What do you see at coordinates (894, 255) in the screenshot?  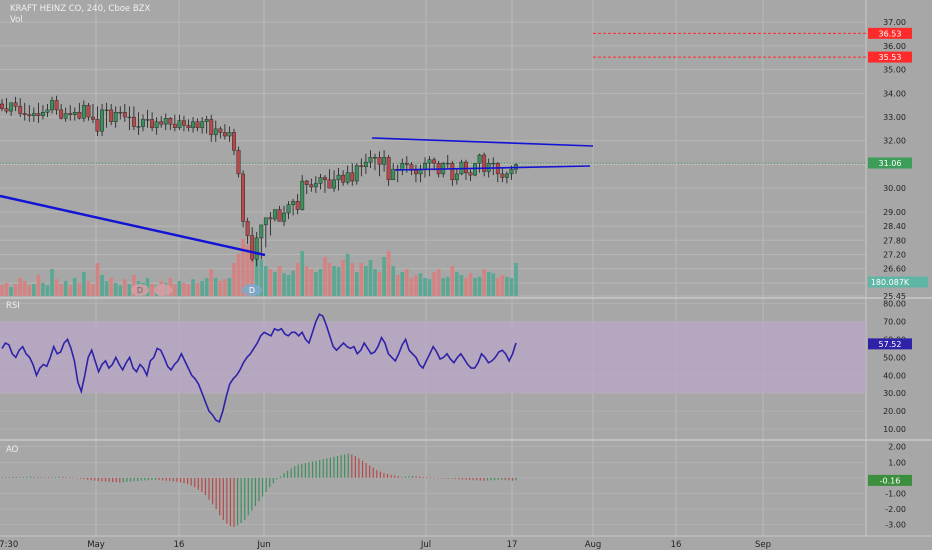 I see `price-tick-label: 27.20` at bounding box center [894, 255].